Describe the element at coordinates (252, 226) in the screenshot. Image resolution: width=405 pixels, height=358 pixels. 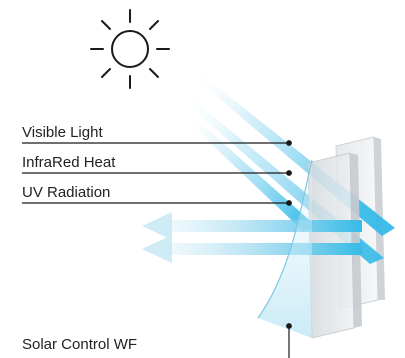
I see `reflected-beam-upper` at that location.